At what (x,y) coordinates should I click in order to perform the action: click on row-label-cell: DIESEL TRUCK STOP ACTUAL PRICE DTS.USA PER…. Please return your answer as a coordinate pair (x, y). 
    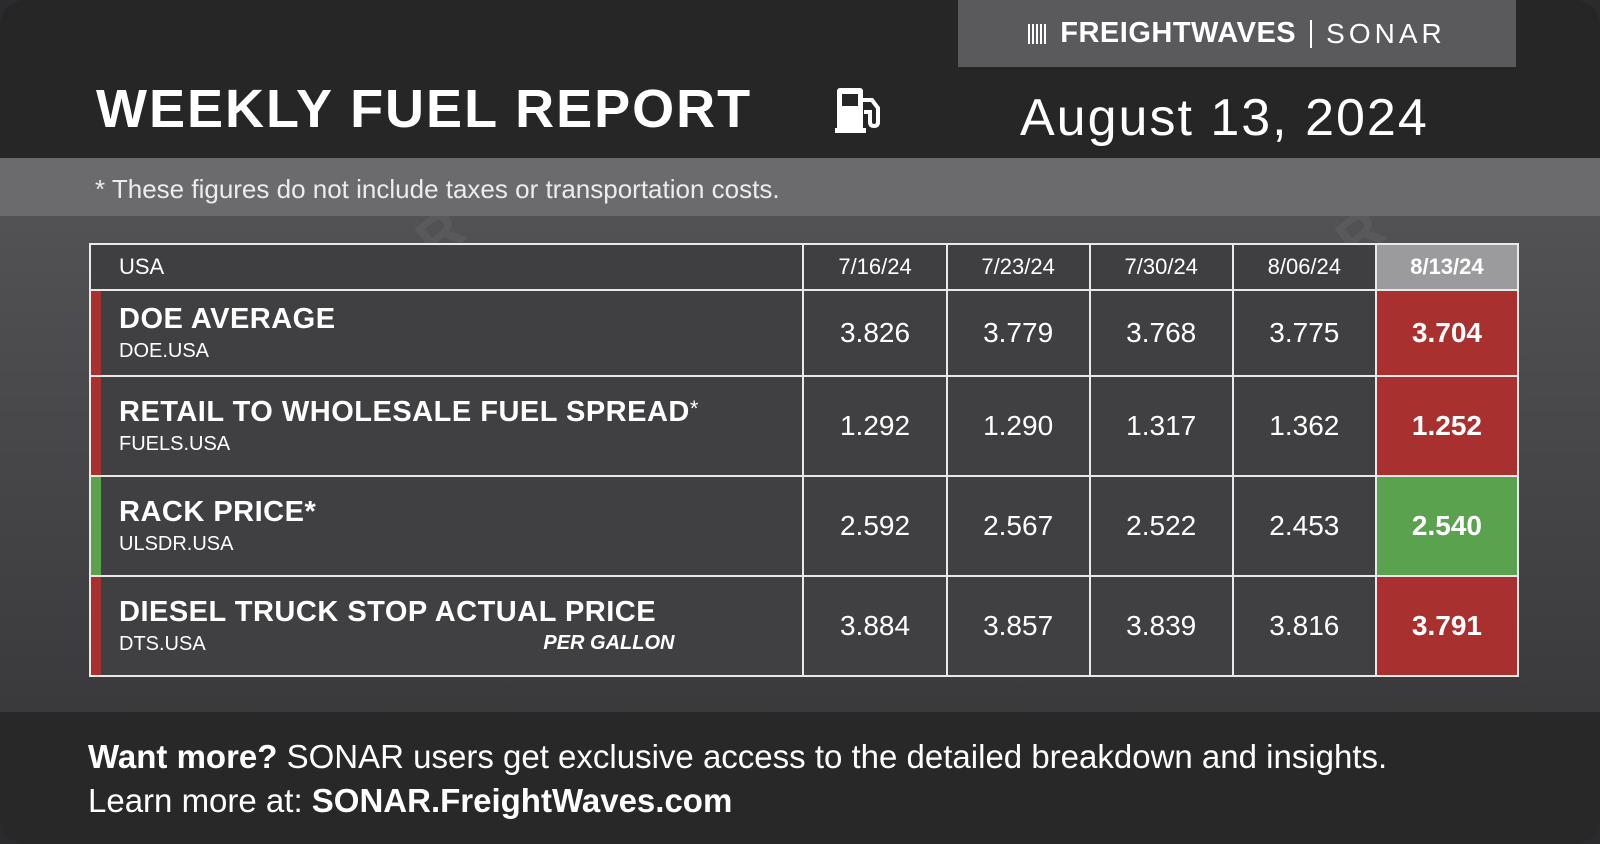
    Looking at the image, I should click on (446, 626).